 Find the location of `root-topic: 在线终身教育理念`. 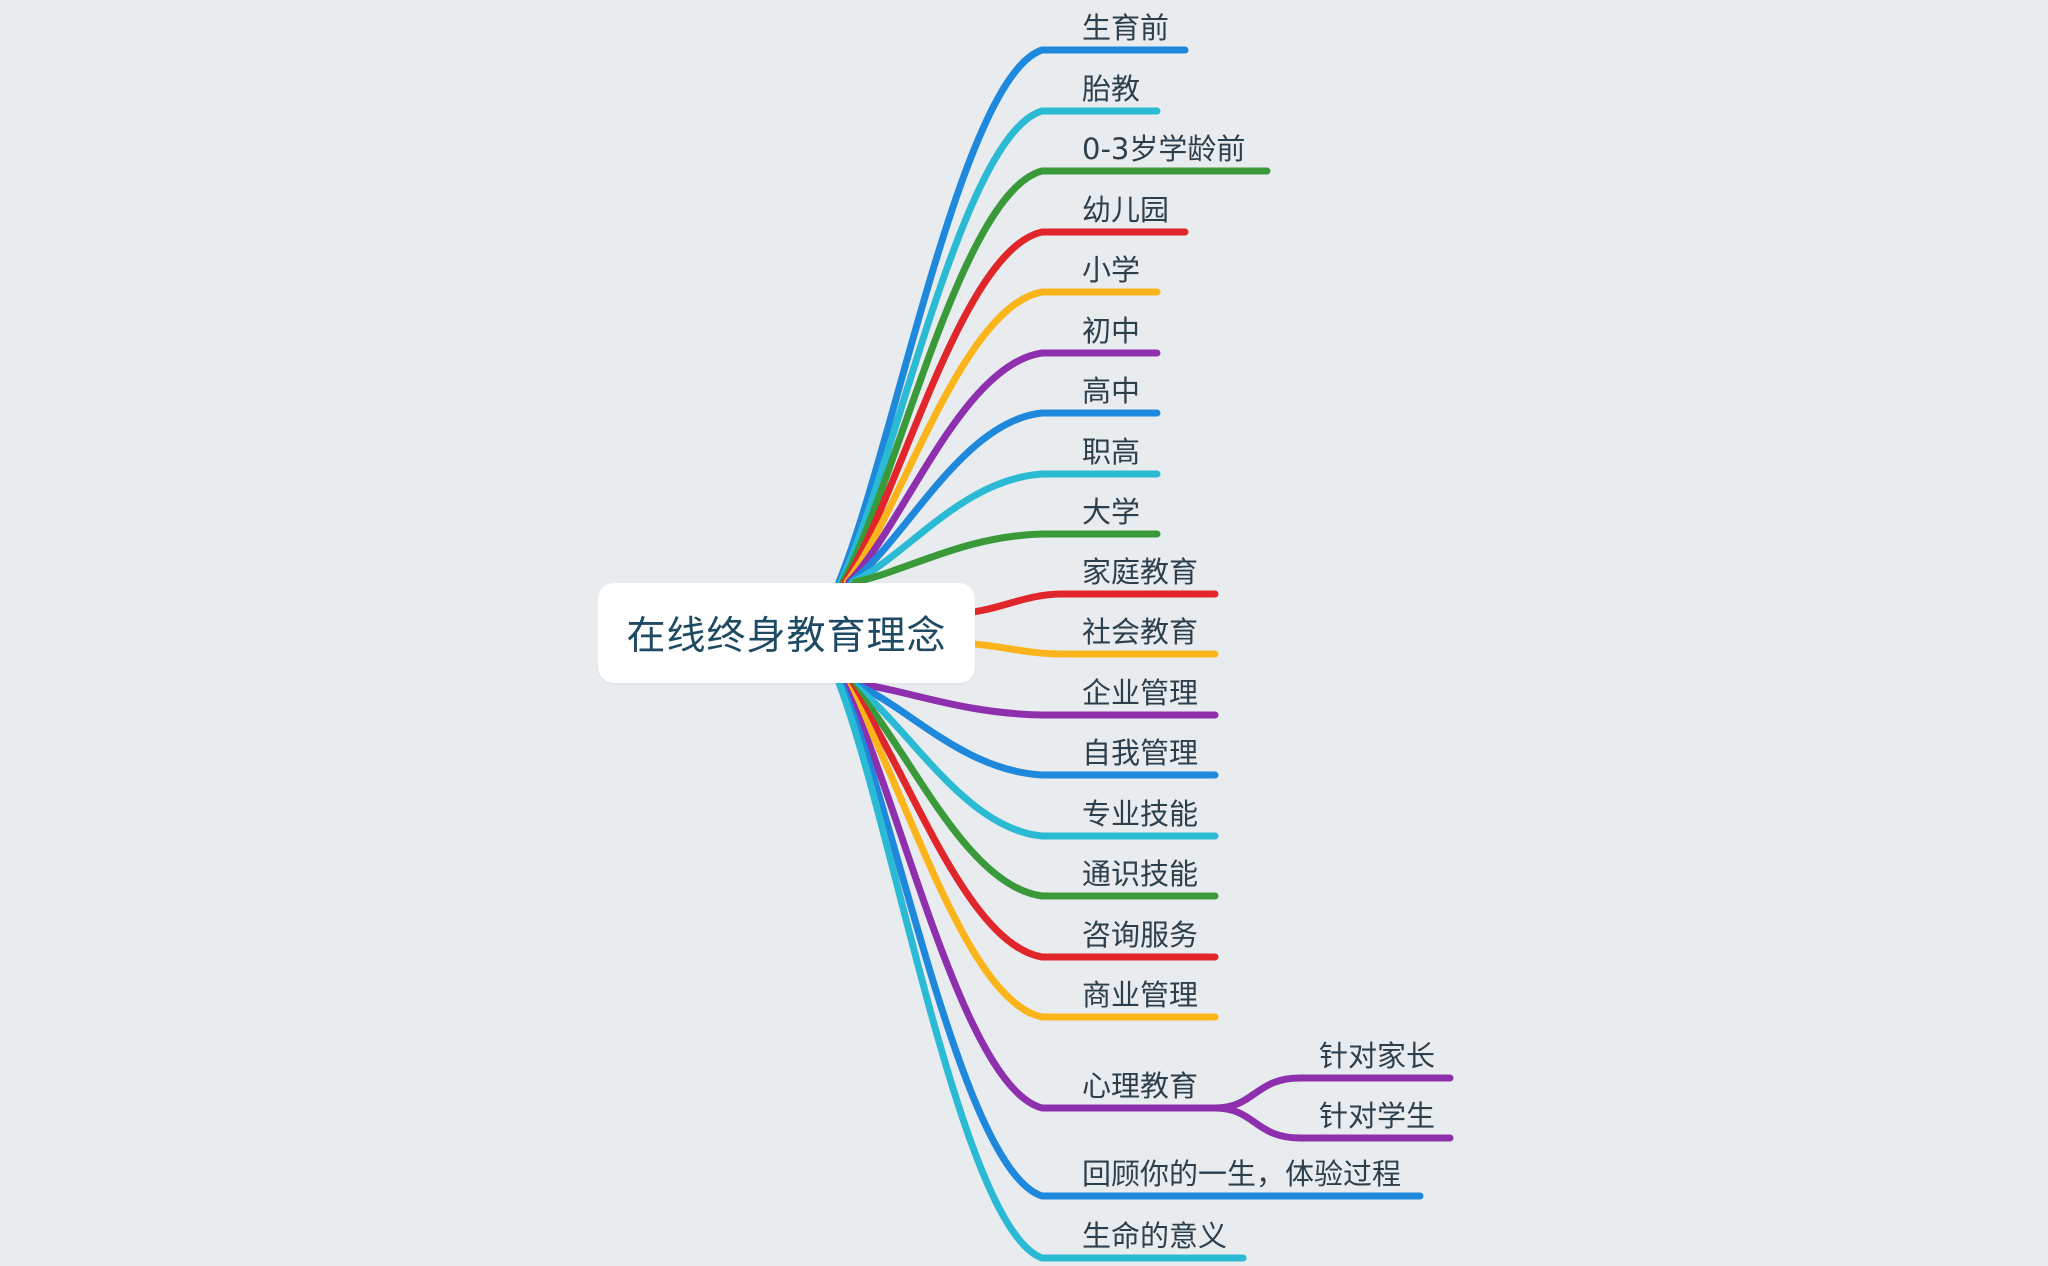

root-topic: 在线终身教育理念 is located at coordinates (786, 633).